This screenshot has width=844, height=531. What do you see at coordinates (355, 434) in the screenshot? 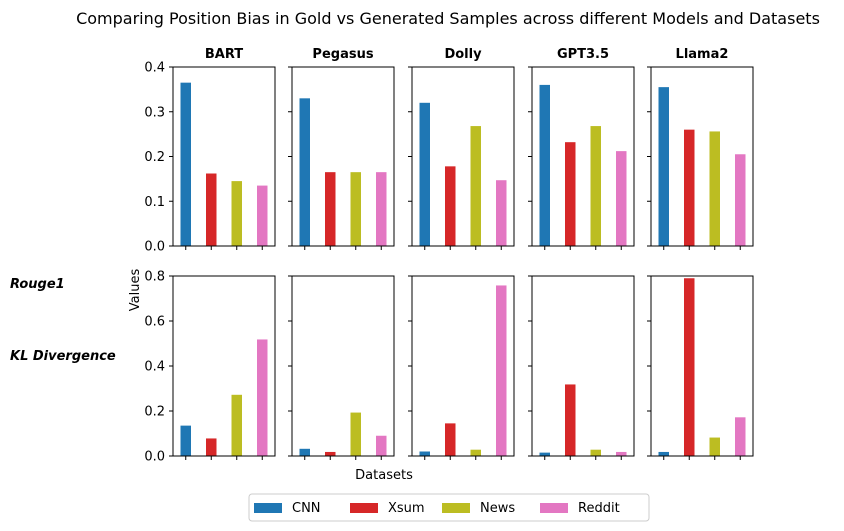
I see `bar-kl-divergence-pegasus-news` at bounding box center [355, 434].